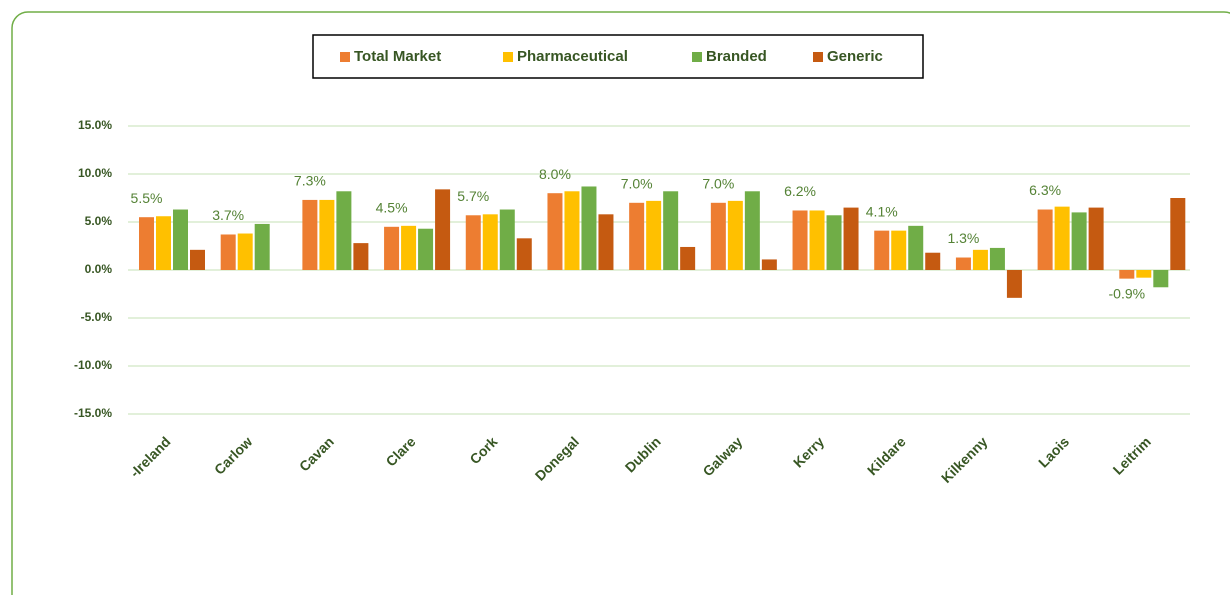 The height and width of the screenshot is (600, 1230). Describe the element at coordinates (93, 413) in the screenshot. I see `y-tick-label: -15.0%` at that location.